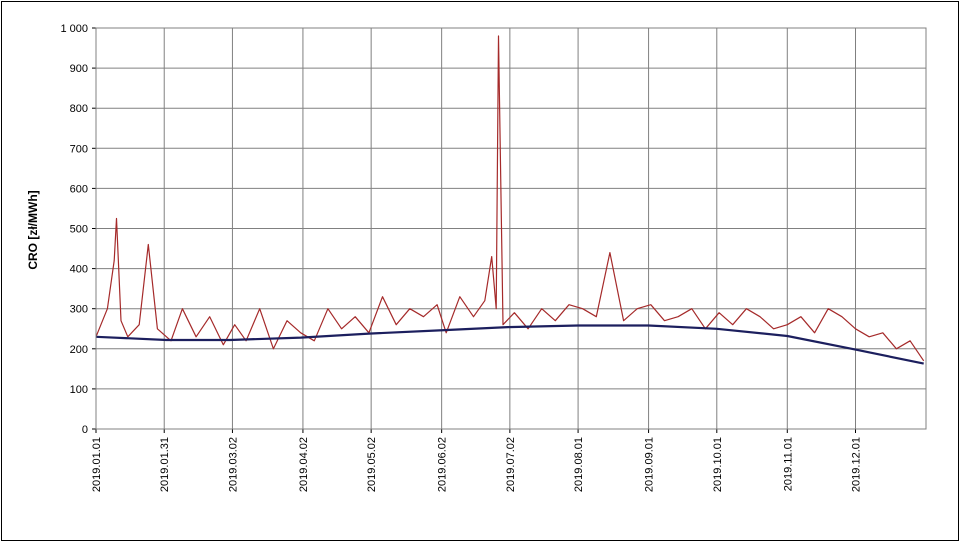 Image resolution: width=964 pixels, height=546 pixels. I want to click on y-tick-label: 300, so click(79, 310).